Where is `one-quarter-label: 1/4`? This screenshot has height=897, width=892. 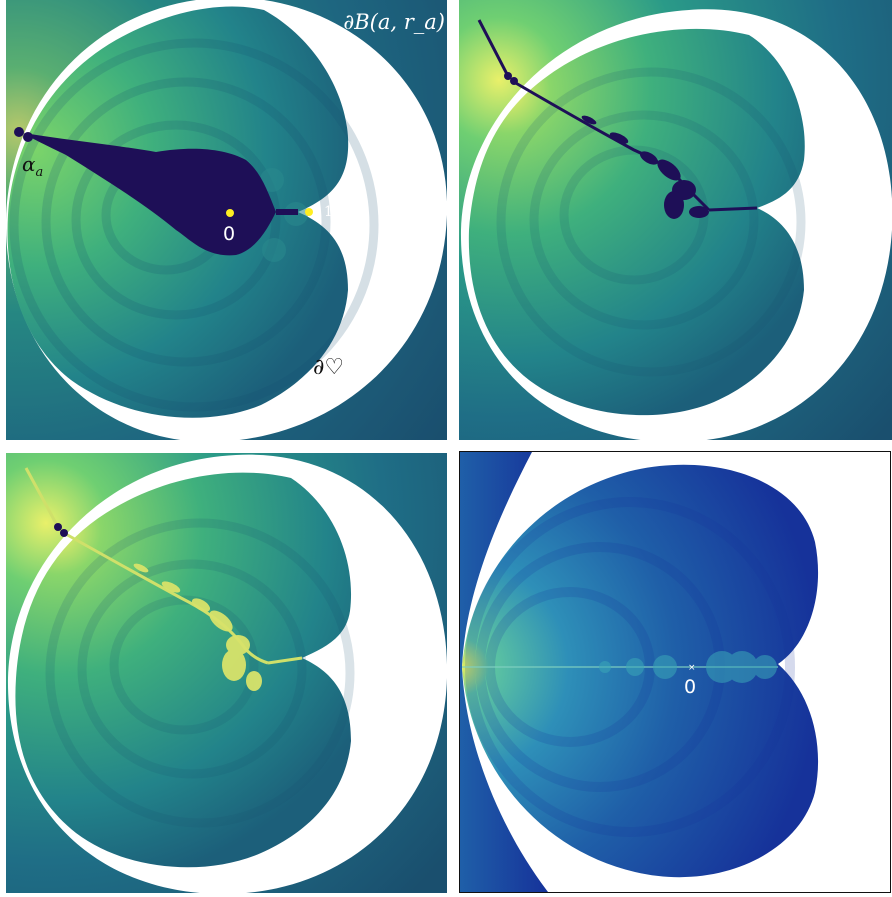
one-quarter-label: 1/4 is located at coordinates (335, 212).